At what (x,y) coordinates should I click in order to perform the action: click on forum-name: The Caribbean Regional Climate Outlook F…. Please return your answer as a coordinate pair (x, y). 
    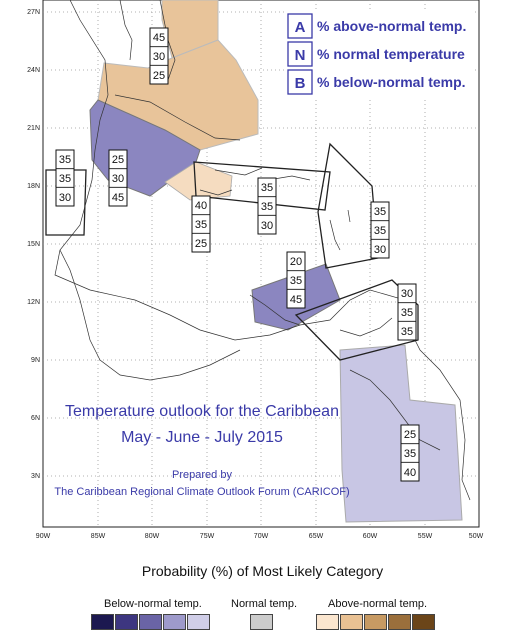
    Looking at the image, I should click on (201, 492).